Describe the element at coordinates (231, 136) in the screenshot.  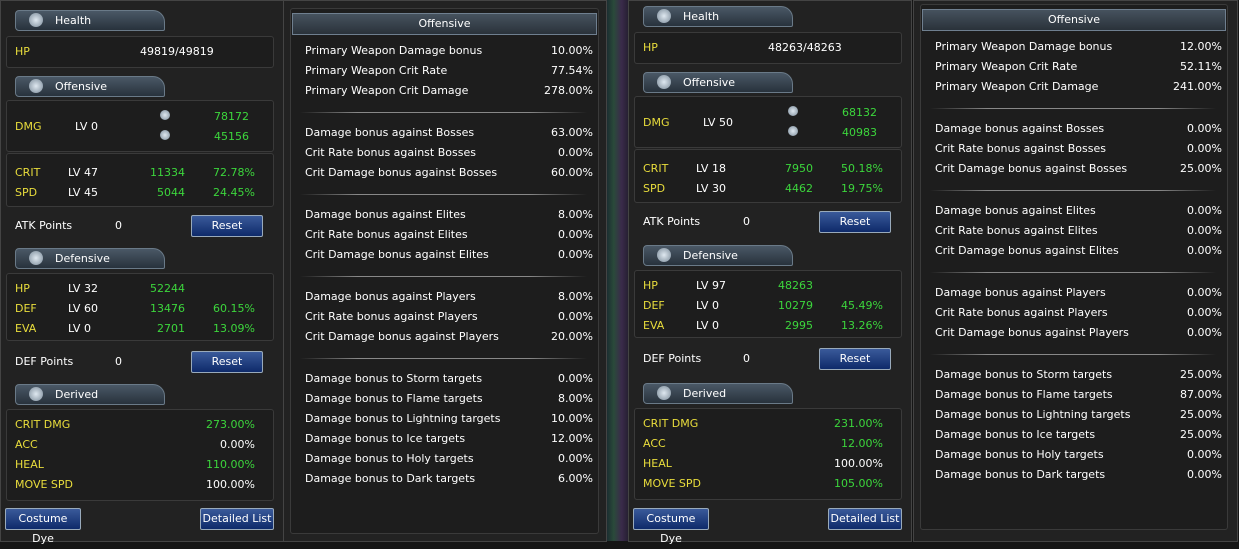
I see `dmg-value: 45156` at that location.